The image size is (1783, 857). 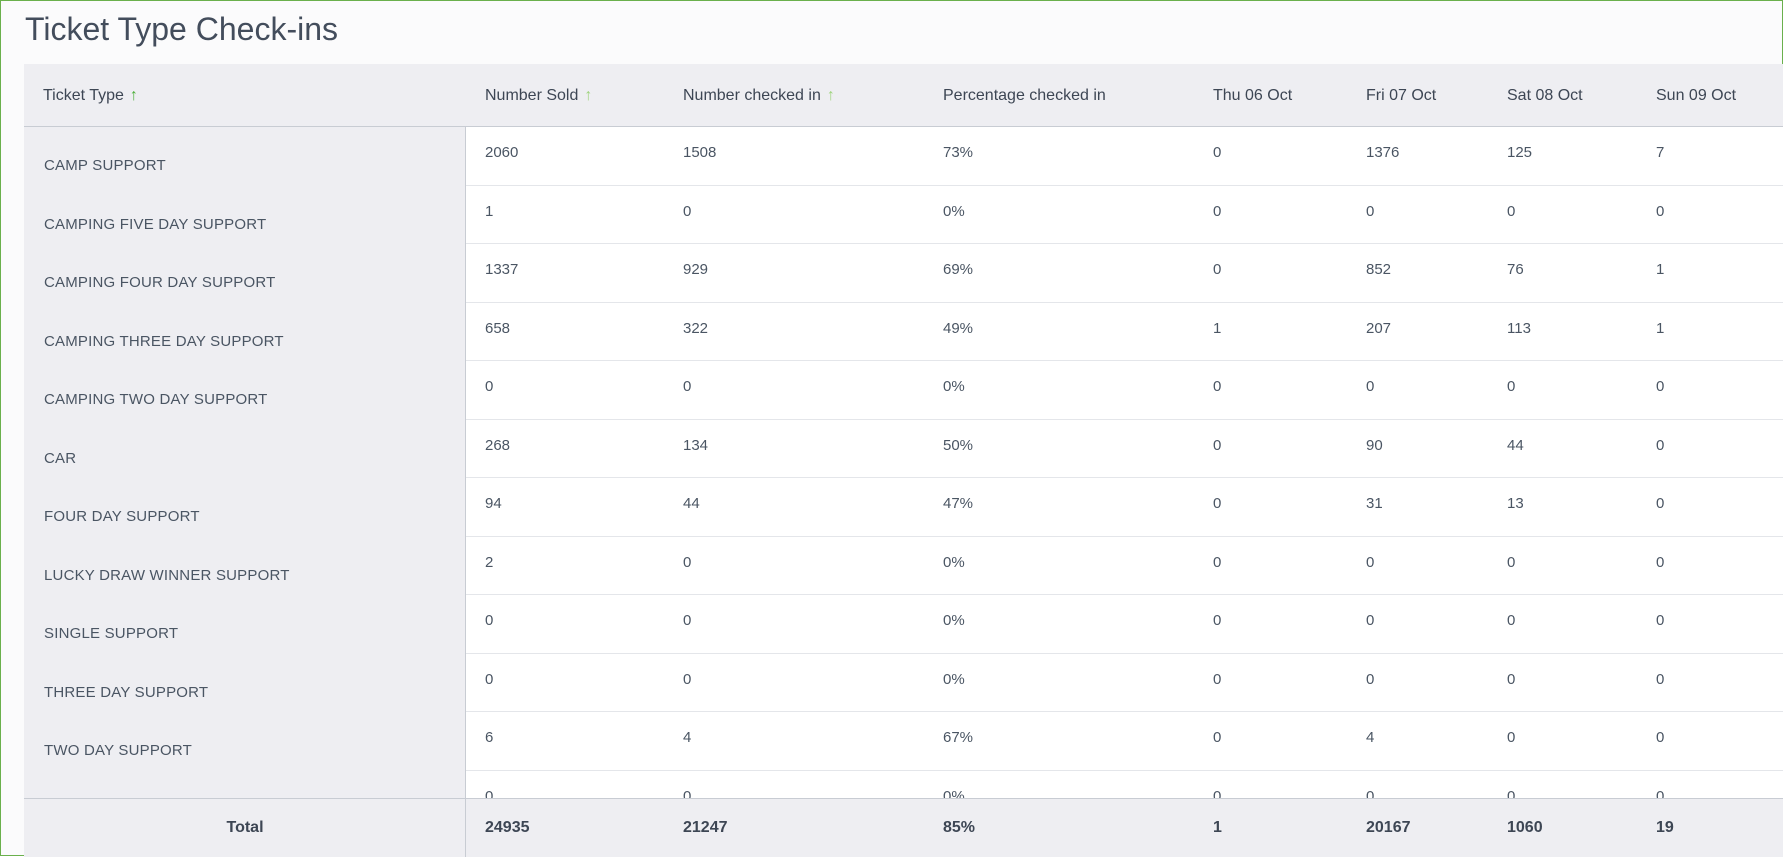 I want to click on header-label: Ticket Type, so click(x=83, y=95).